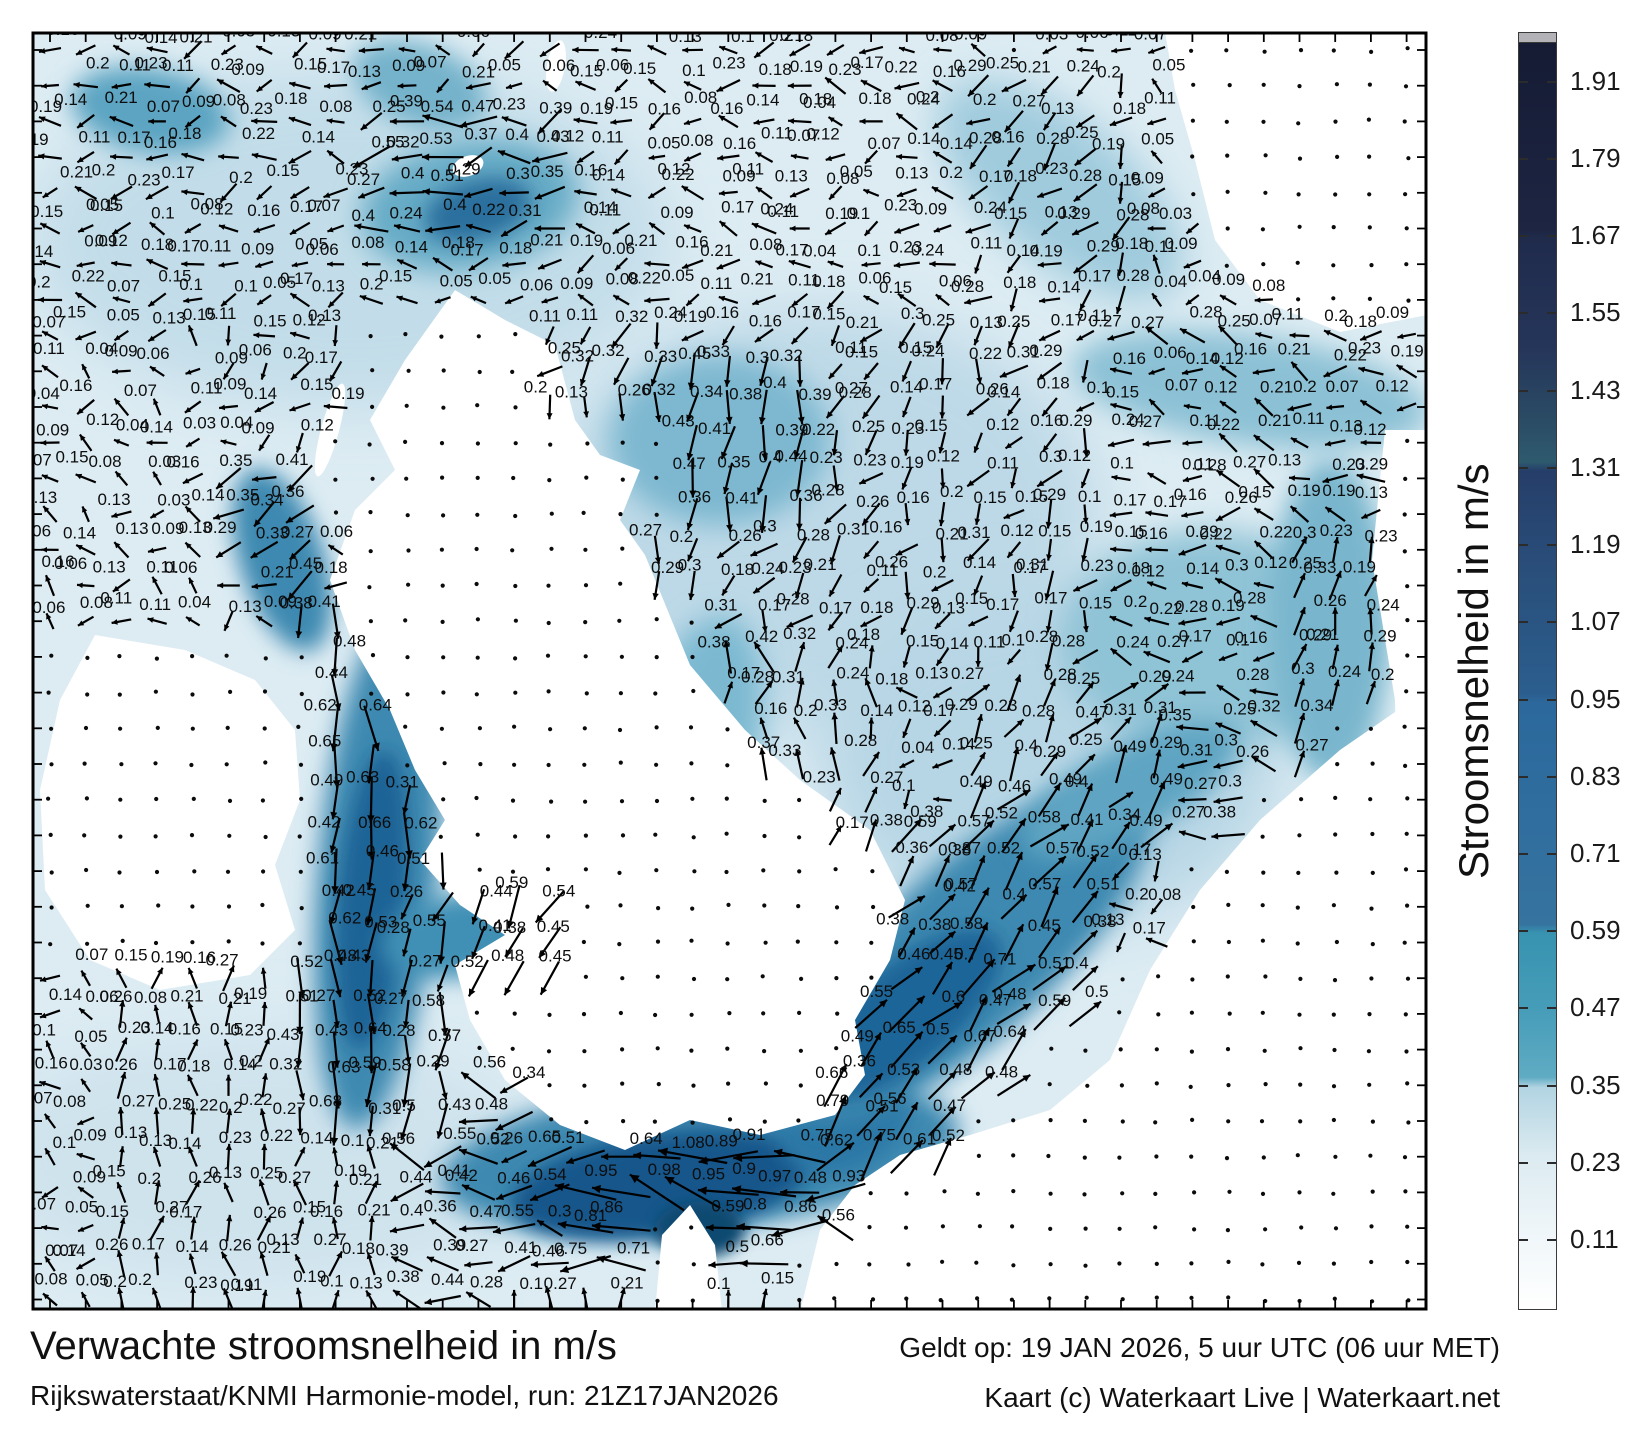 This screenshot has height=1450, width=1650. I want to click on speed-label: 0.34, so click(1124, 814).